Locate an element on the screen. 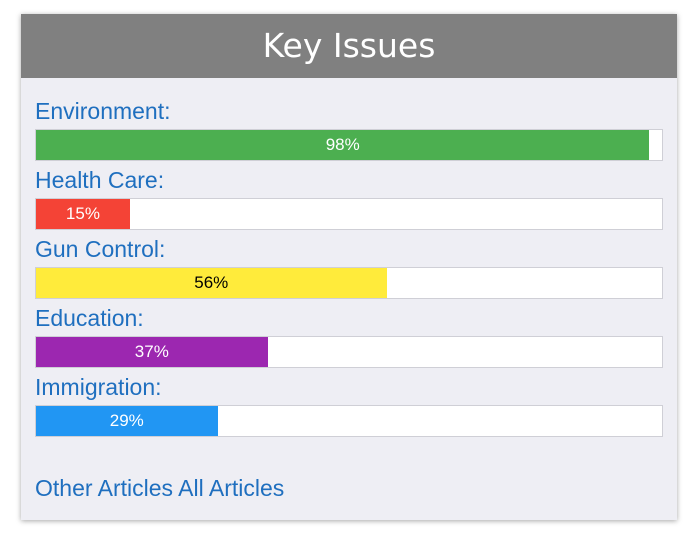 The width and height of the screenshot is (691, 539). percent-label: 98% is located at coordinates (342, 144).